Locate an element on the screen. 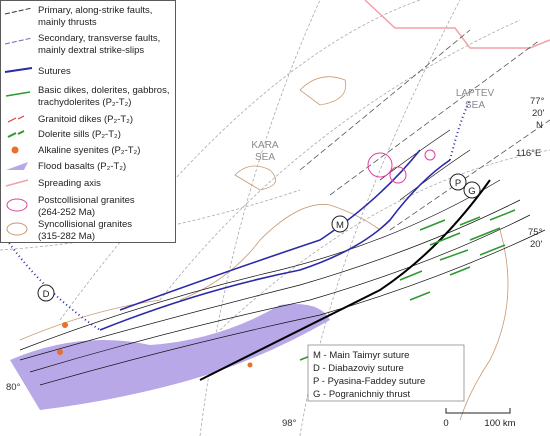 The width and height of the screenshot is (550, 436). coordinate-label: 77° is located at coordinates (537, 101).